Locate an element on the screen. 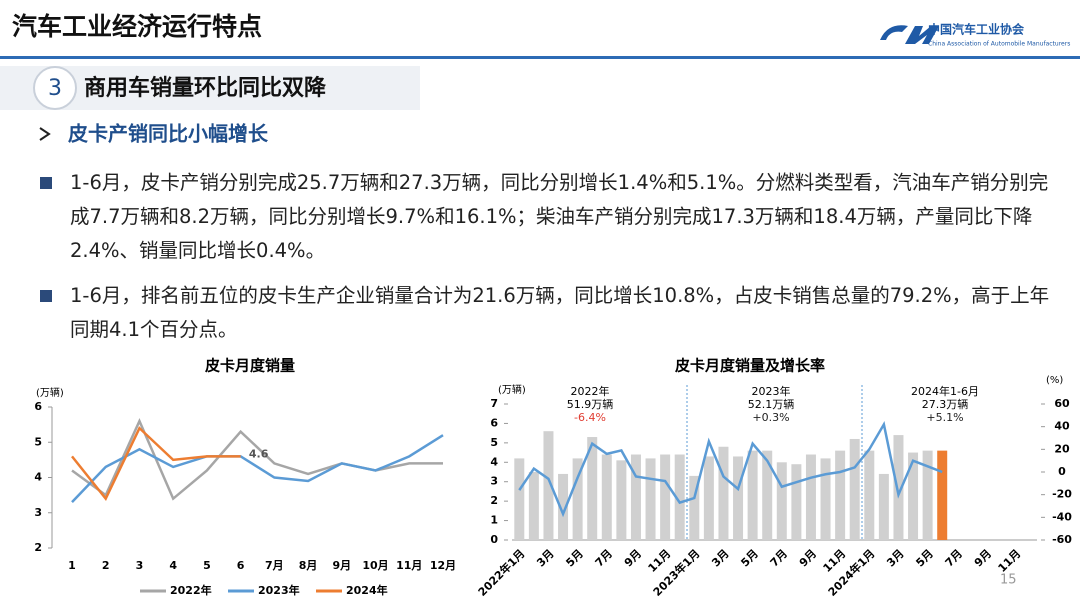 This screenshot has width=1080, height=607. bullet-marker is located at coordinates (46, 296).